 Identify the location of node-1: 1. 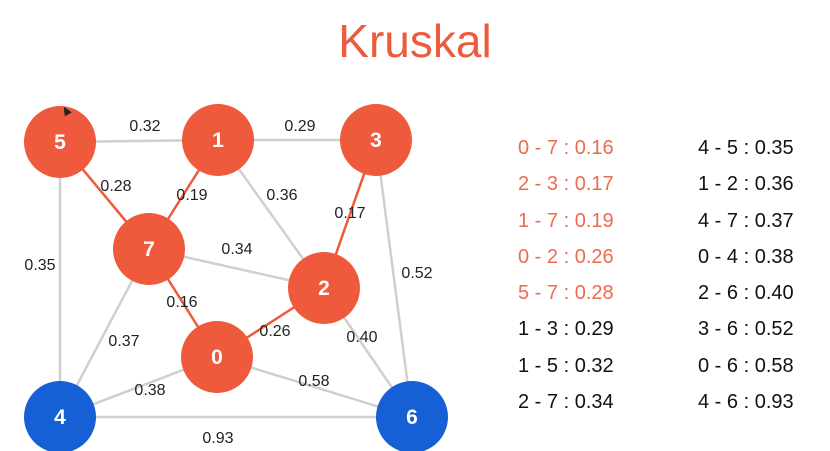
(218, 140).